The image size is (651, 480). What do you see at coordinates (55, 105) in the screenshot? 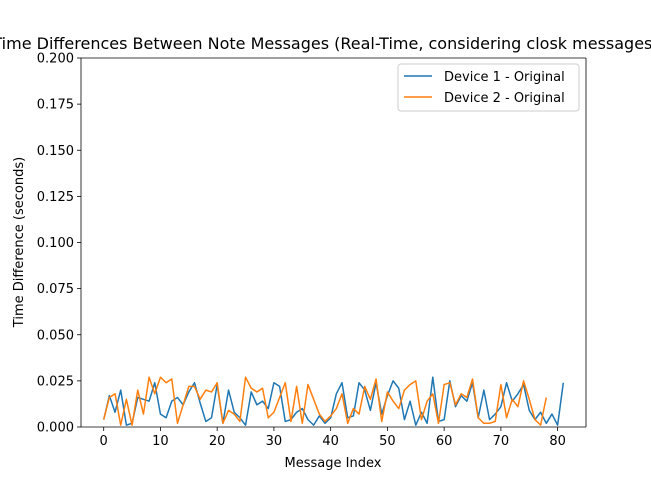
I see `y-tick-label: 0.175` at bounding box center [55, 105].